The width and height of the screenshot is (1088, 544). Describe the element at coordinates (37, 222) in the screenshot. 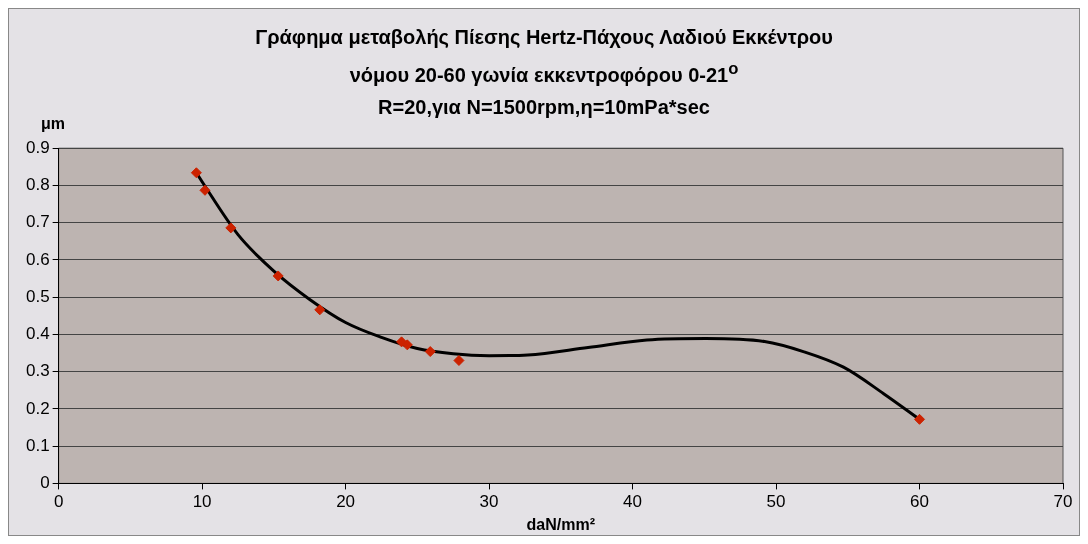

I see `y-tick-label: 0.7` at that location.